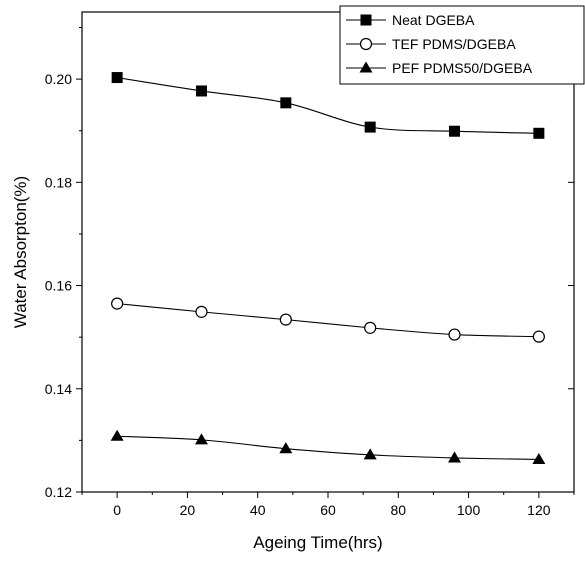  I want to click on y-tick-label: 0.12, so click(58, 492).